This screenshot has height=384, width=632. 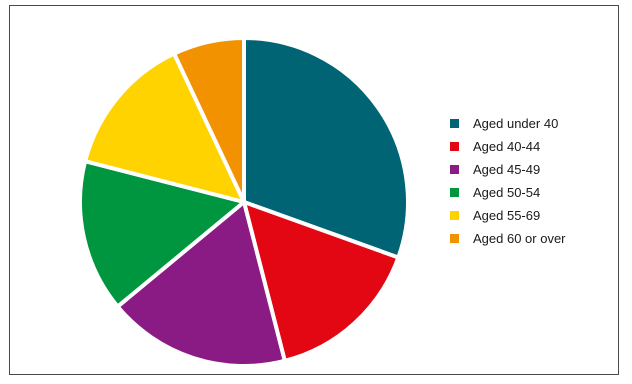 I want to click on legend-label: Aged 40-44, so click(x=507, y=146).